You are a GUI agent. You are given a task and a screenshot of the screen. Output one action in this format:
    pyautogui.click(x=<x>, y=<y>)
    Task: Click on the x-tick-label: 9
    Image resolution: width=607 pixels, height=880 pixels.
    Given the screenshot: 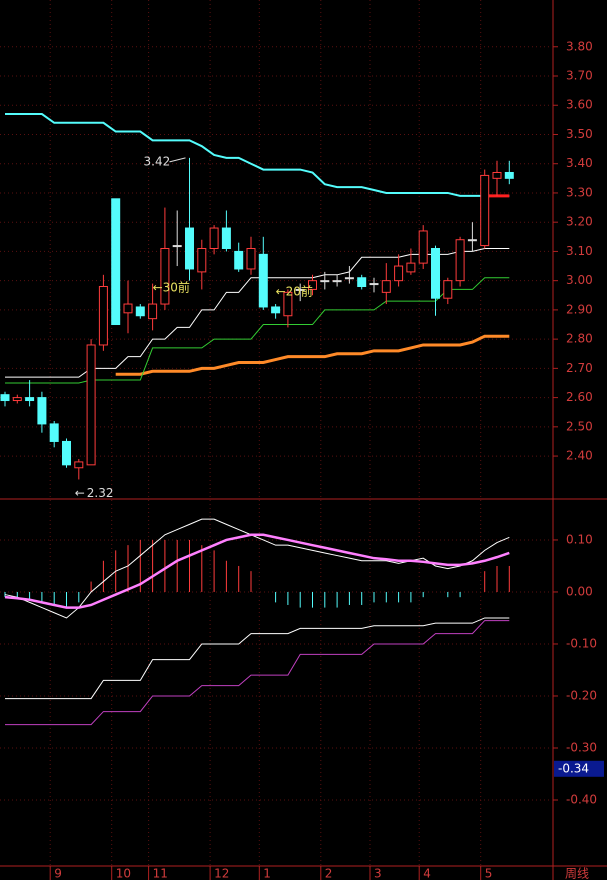 What is the action you would take?
    pyautogui.click(x=58, y=873)
    